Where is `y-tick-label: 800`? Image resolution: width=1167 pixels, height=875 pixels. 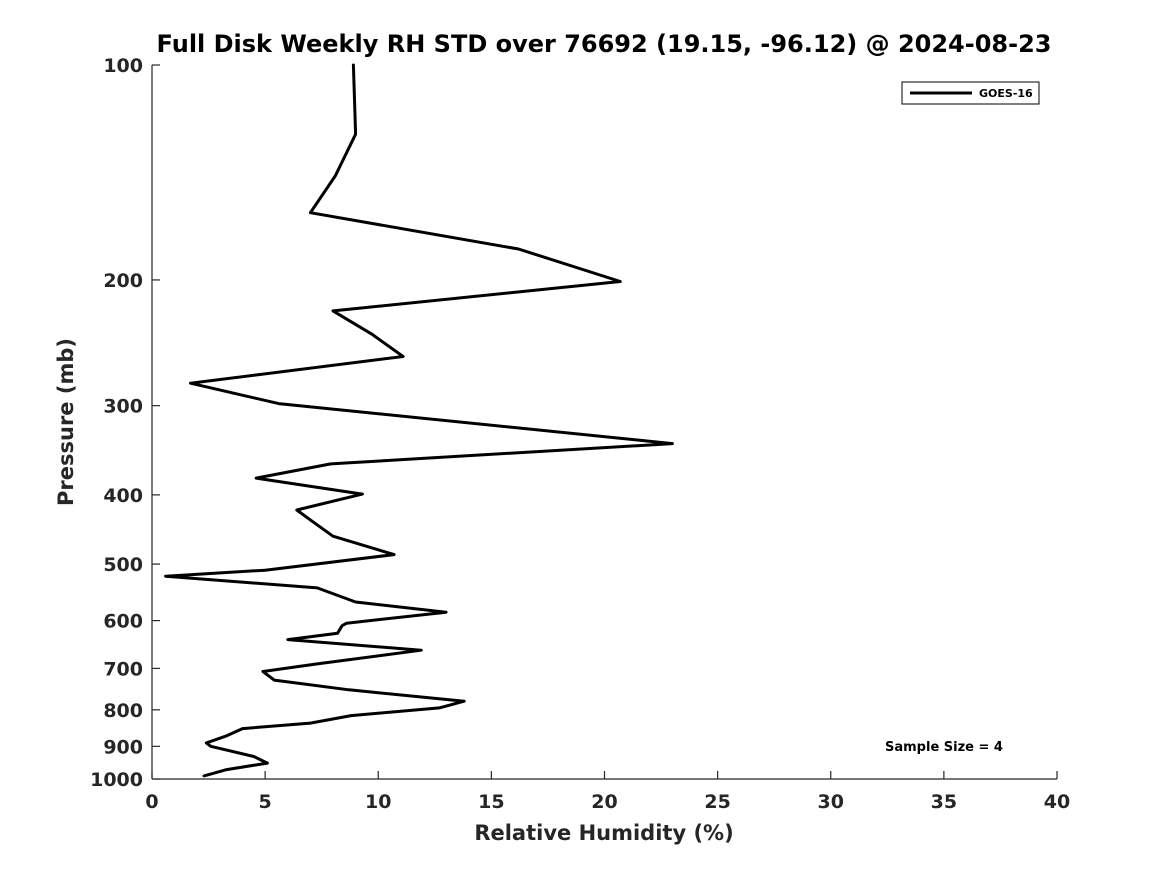
y-tick-label: 800 is located at coordinates (123, 711).